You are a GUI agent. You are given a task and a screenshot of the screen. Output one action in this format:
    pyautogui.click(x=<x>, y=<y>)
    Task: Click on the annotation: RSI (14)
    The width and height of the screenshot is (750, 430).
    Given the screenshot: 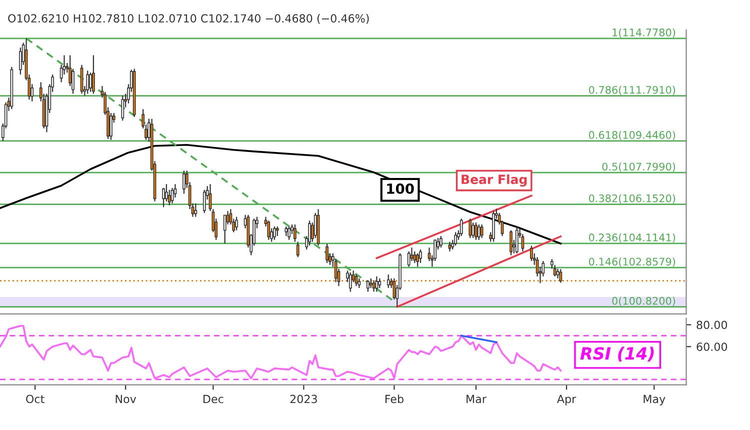 What is the action you would take?
    pyautogui.click(x=617, y=354)
    